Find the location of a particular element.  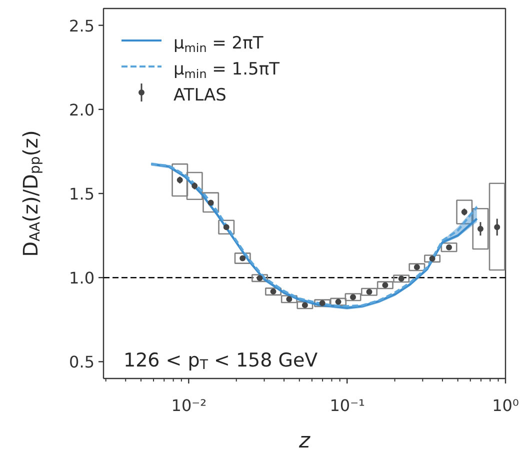

x-tick-label: 10⁰ is located at coordinates (505, 405).